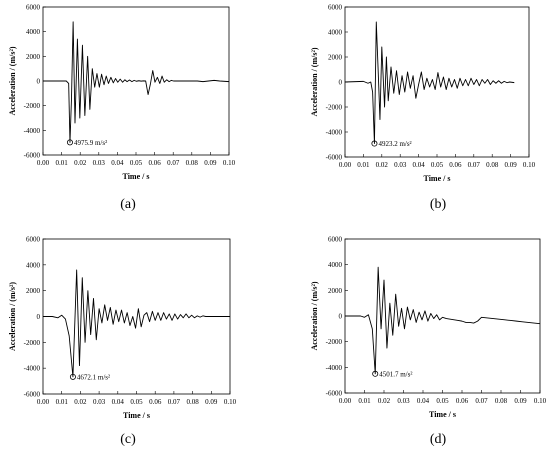 The image size is (550, 451). What do you see at coordinates (128, 439) in the screenshot?
I see `panel-caption: (c)` at bounding box center [128, 439].